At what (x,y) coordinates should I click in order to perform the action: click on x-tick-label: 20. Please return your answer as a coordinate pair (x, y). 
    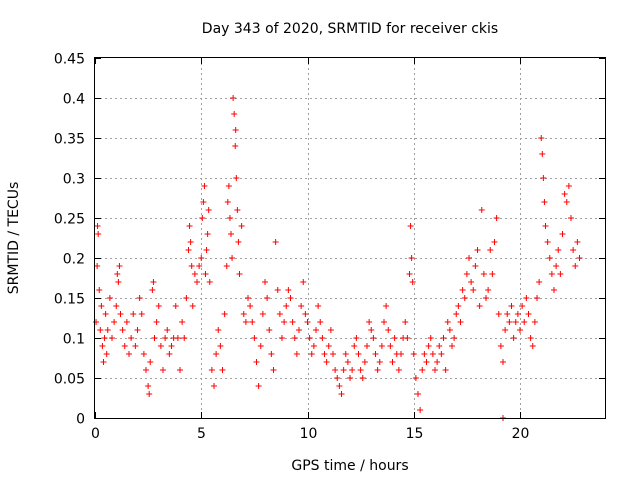
    Looking at the image, I should click on (521, 434).